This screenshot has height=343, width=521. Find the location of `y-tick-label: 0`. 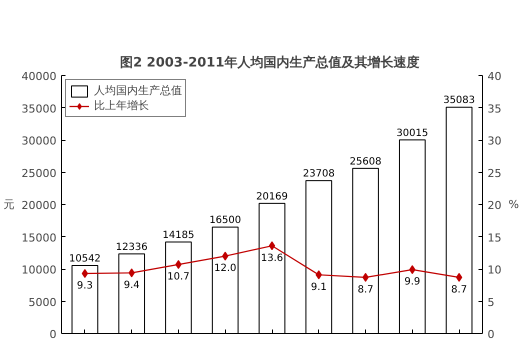

y-tick-label: 0 is located at coordinates (53, 334).